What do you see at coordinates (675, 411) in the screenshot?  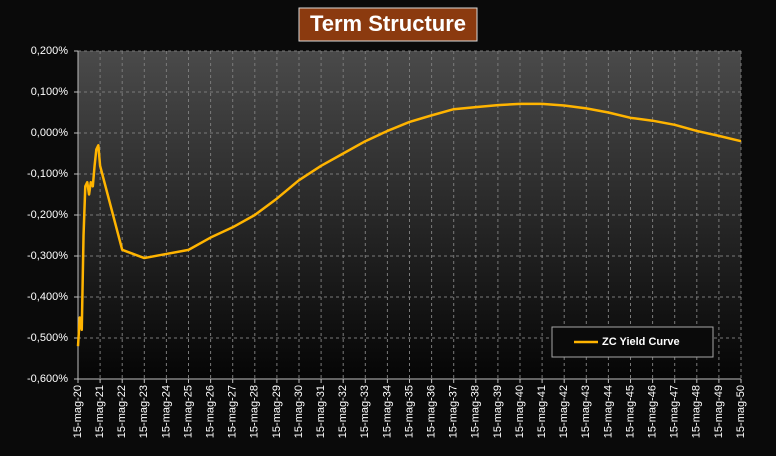 I see `x-tick-label: 15-mag-47` at bounding box center [675, 411].